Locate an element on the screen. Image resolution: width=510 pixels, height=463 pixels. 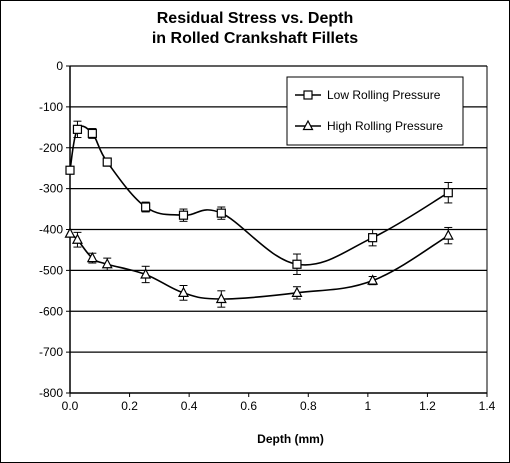
chart-title-line-1: Residual Stress vs. Depth is located at coordinates (255, 18).